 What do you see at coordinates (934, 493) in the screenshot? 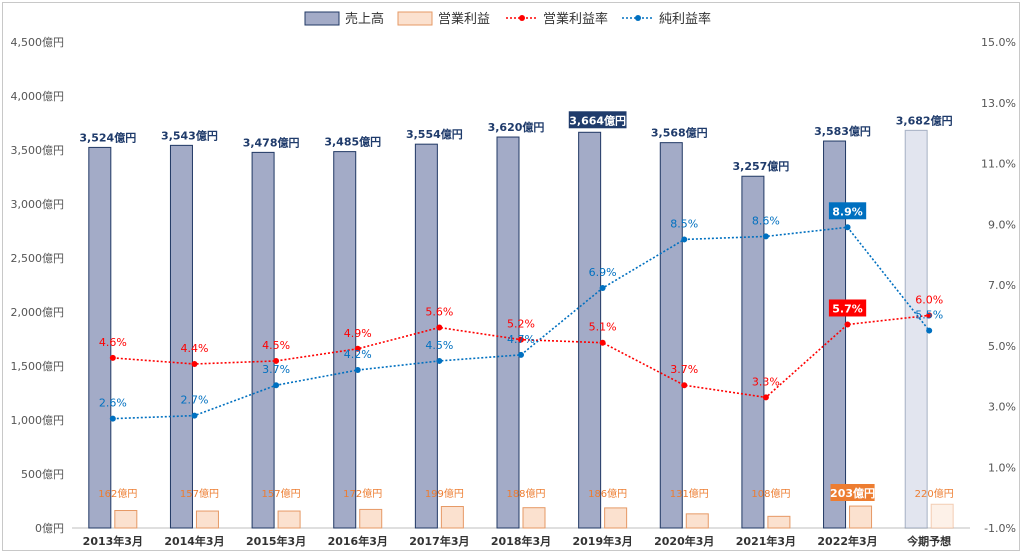
I see `operating-profit-label: 220億円` at bounding box center [934, 493].